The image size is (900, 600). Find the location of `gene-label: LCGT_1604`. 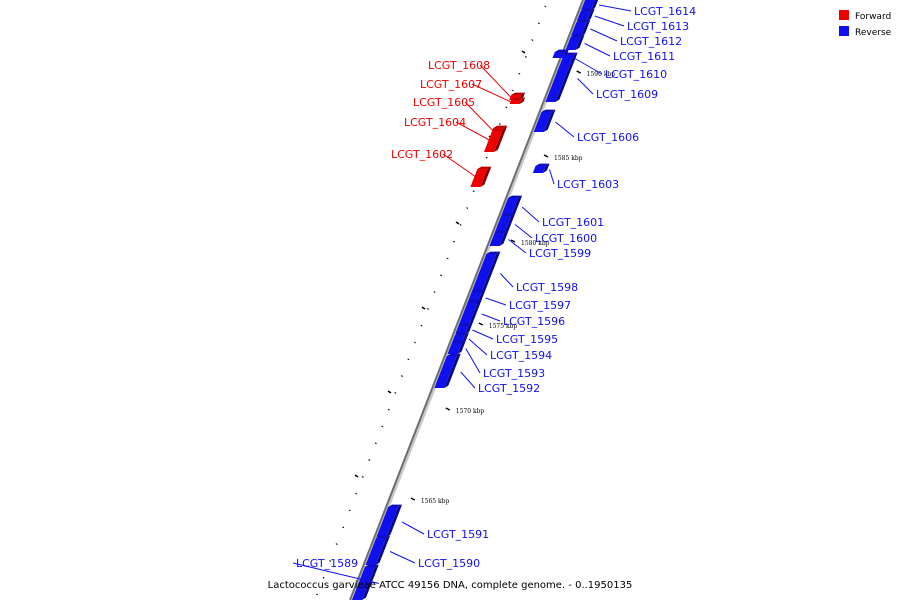

gene-label: LCGT_1604 is located at coordinates (435, 122).